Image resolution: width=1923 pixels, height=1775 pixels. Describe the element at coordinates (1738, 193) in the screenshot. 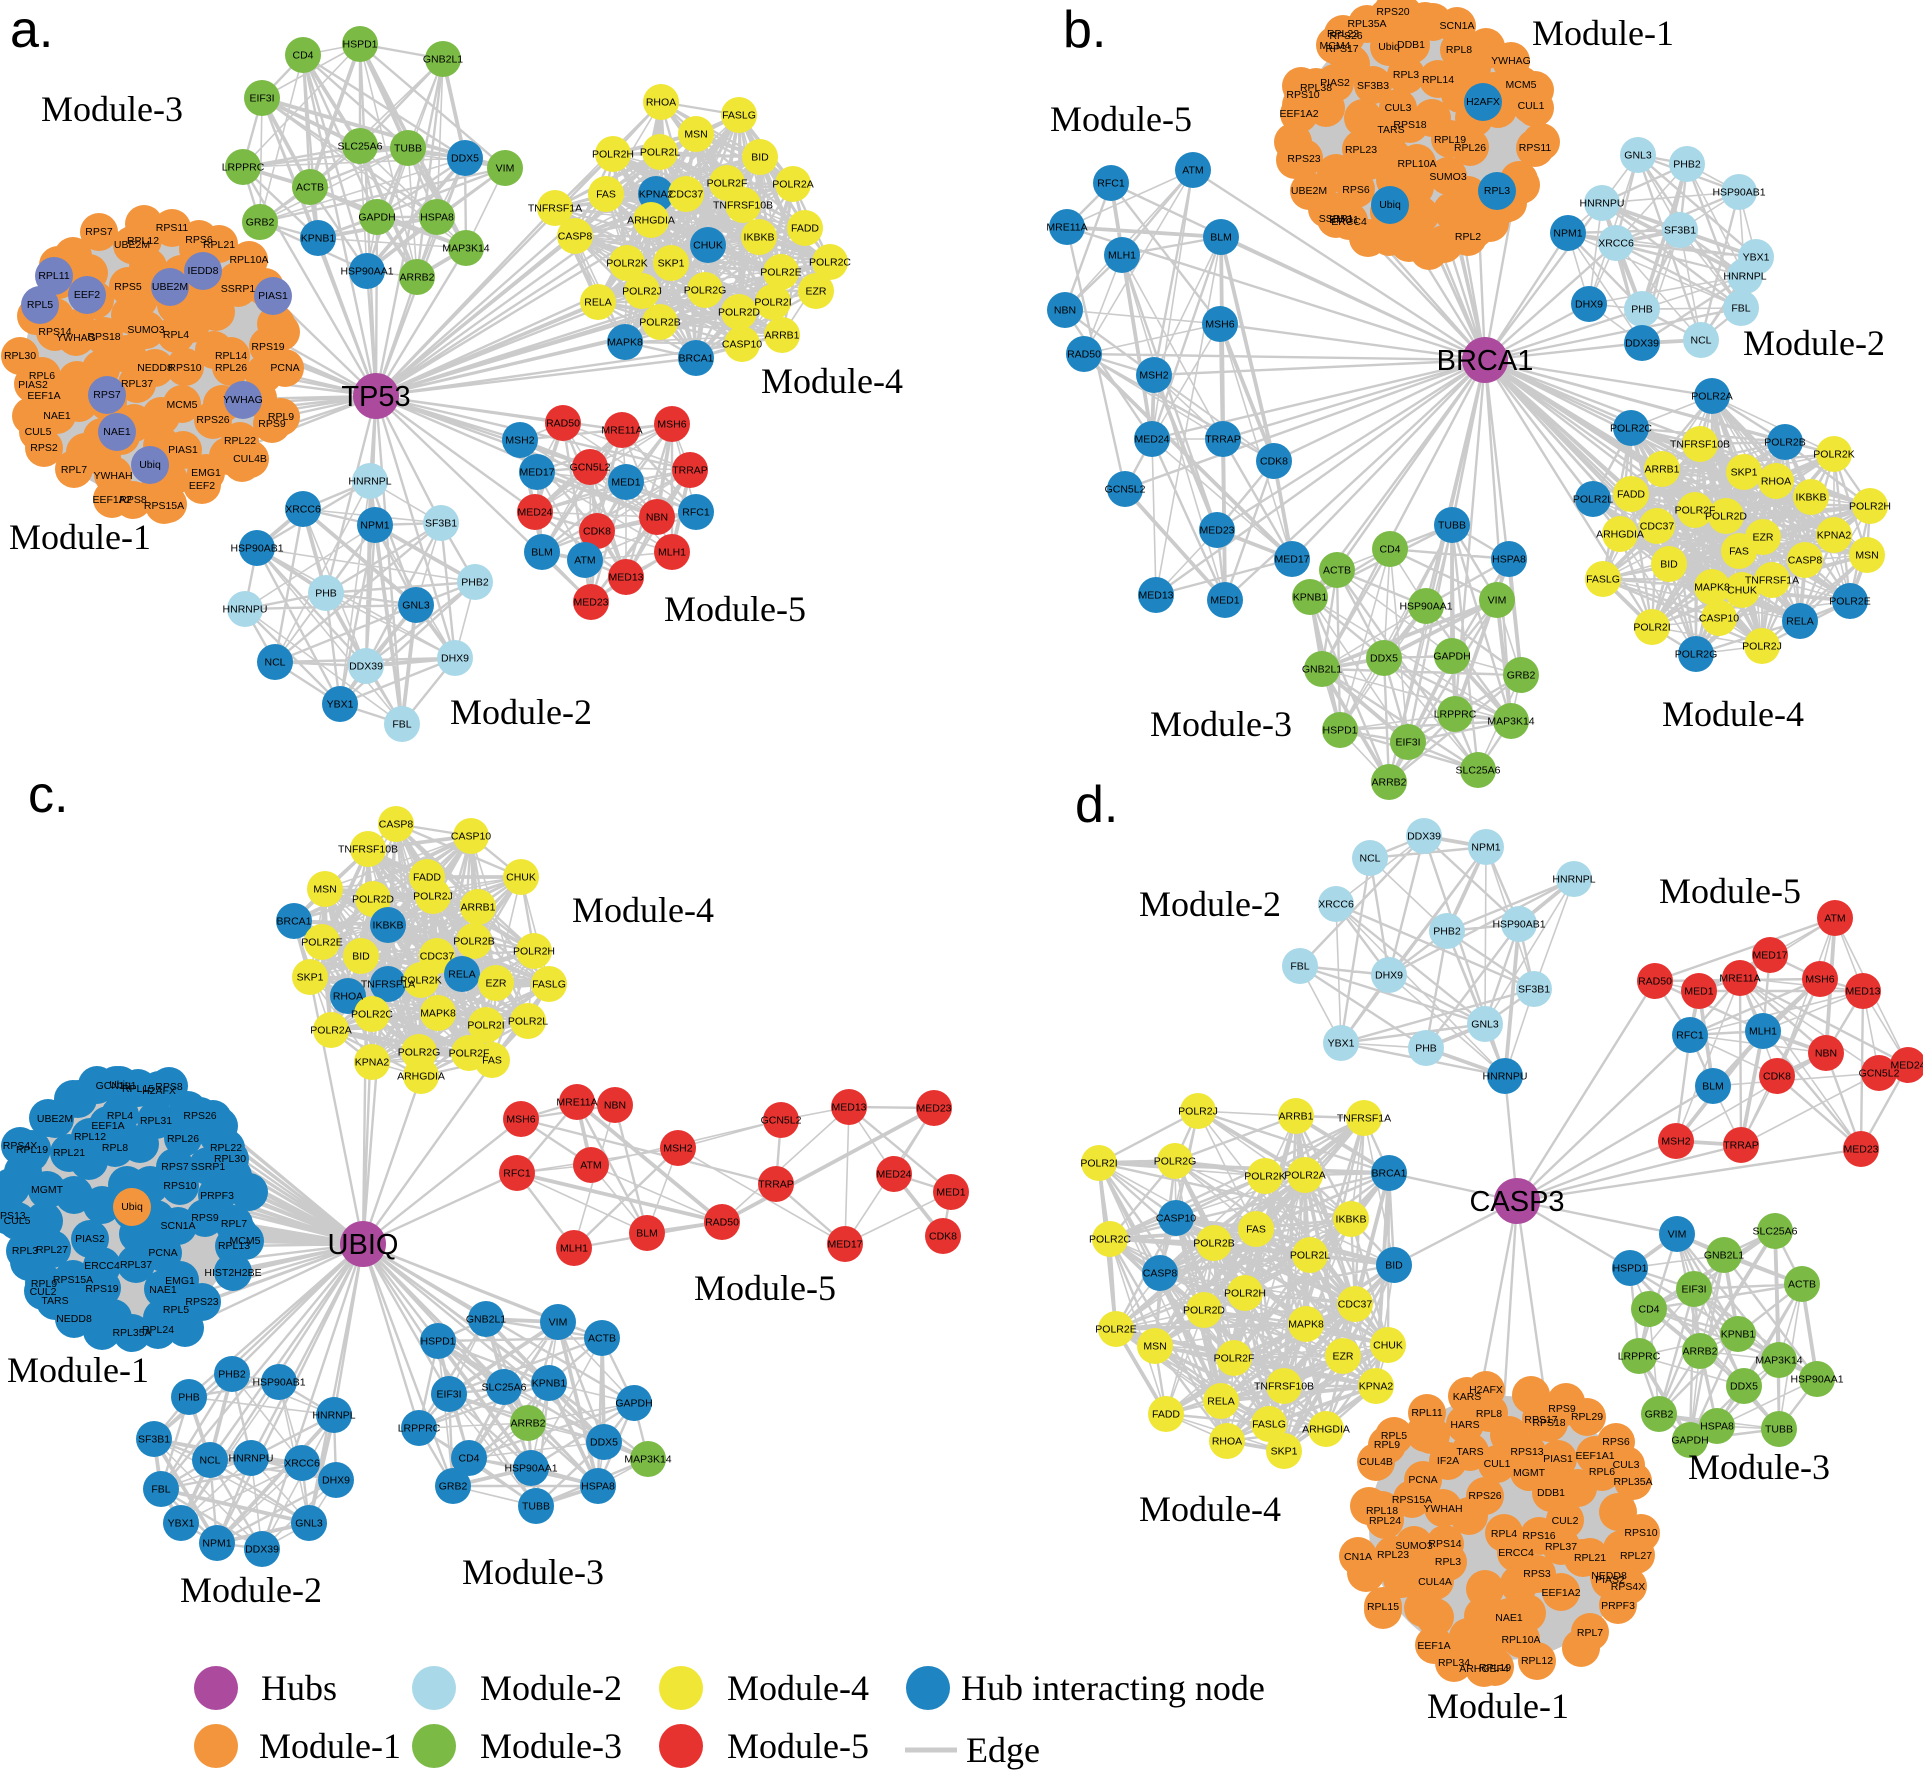

I see `svg-text: HSP90AB1` at that location.